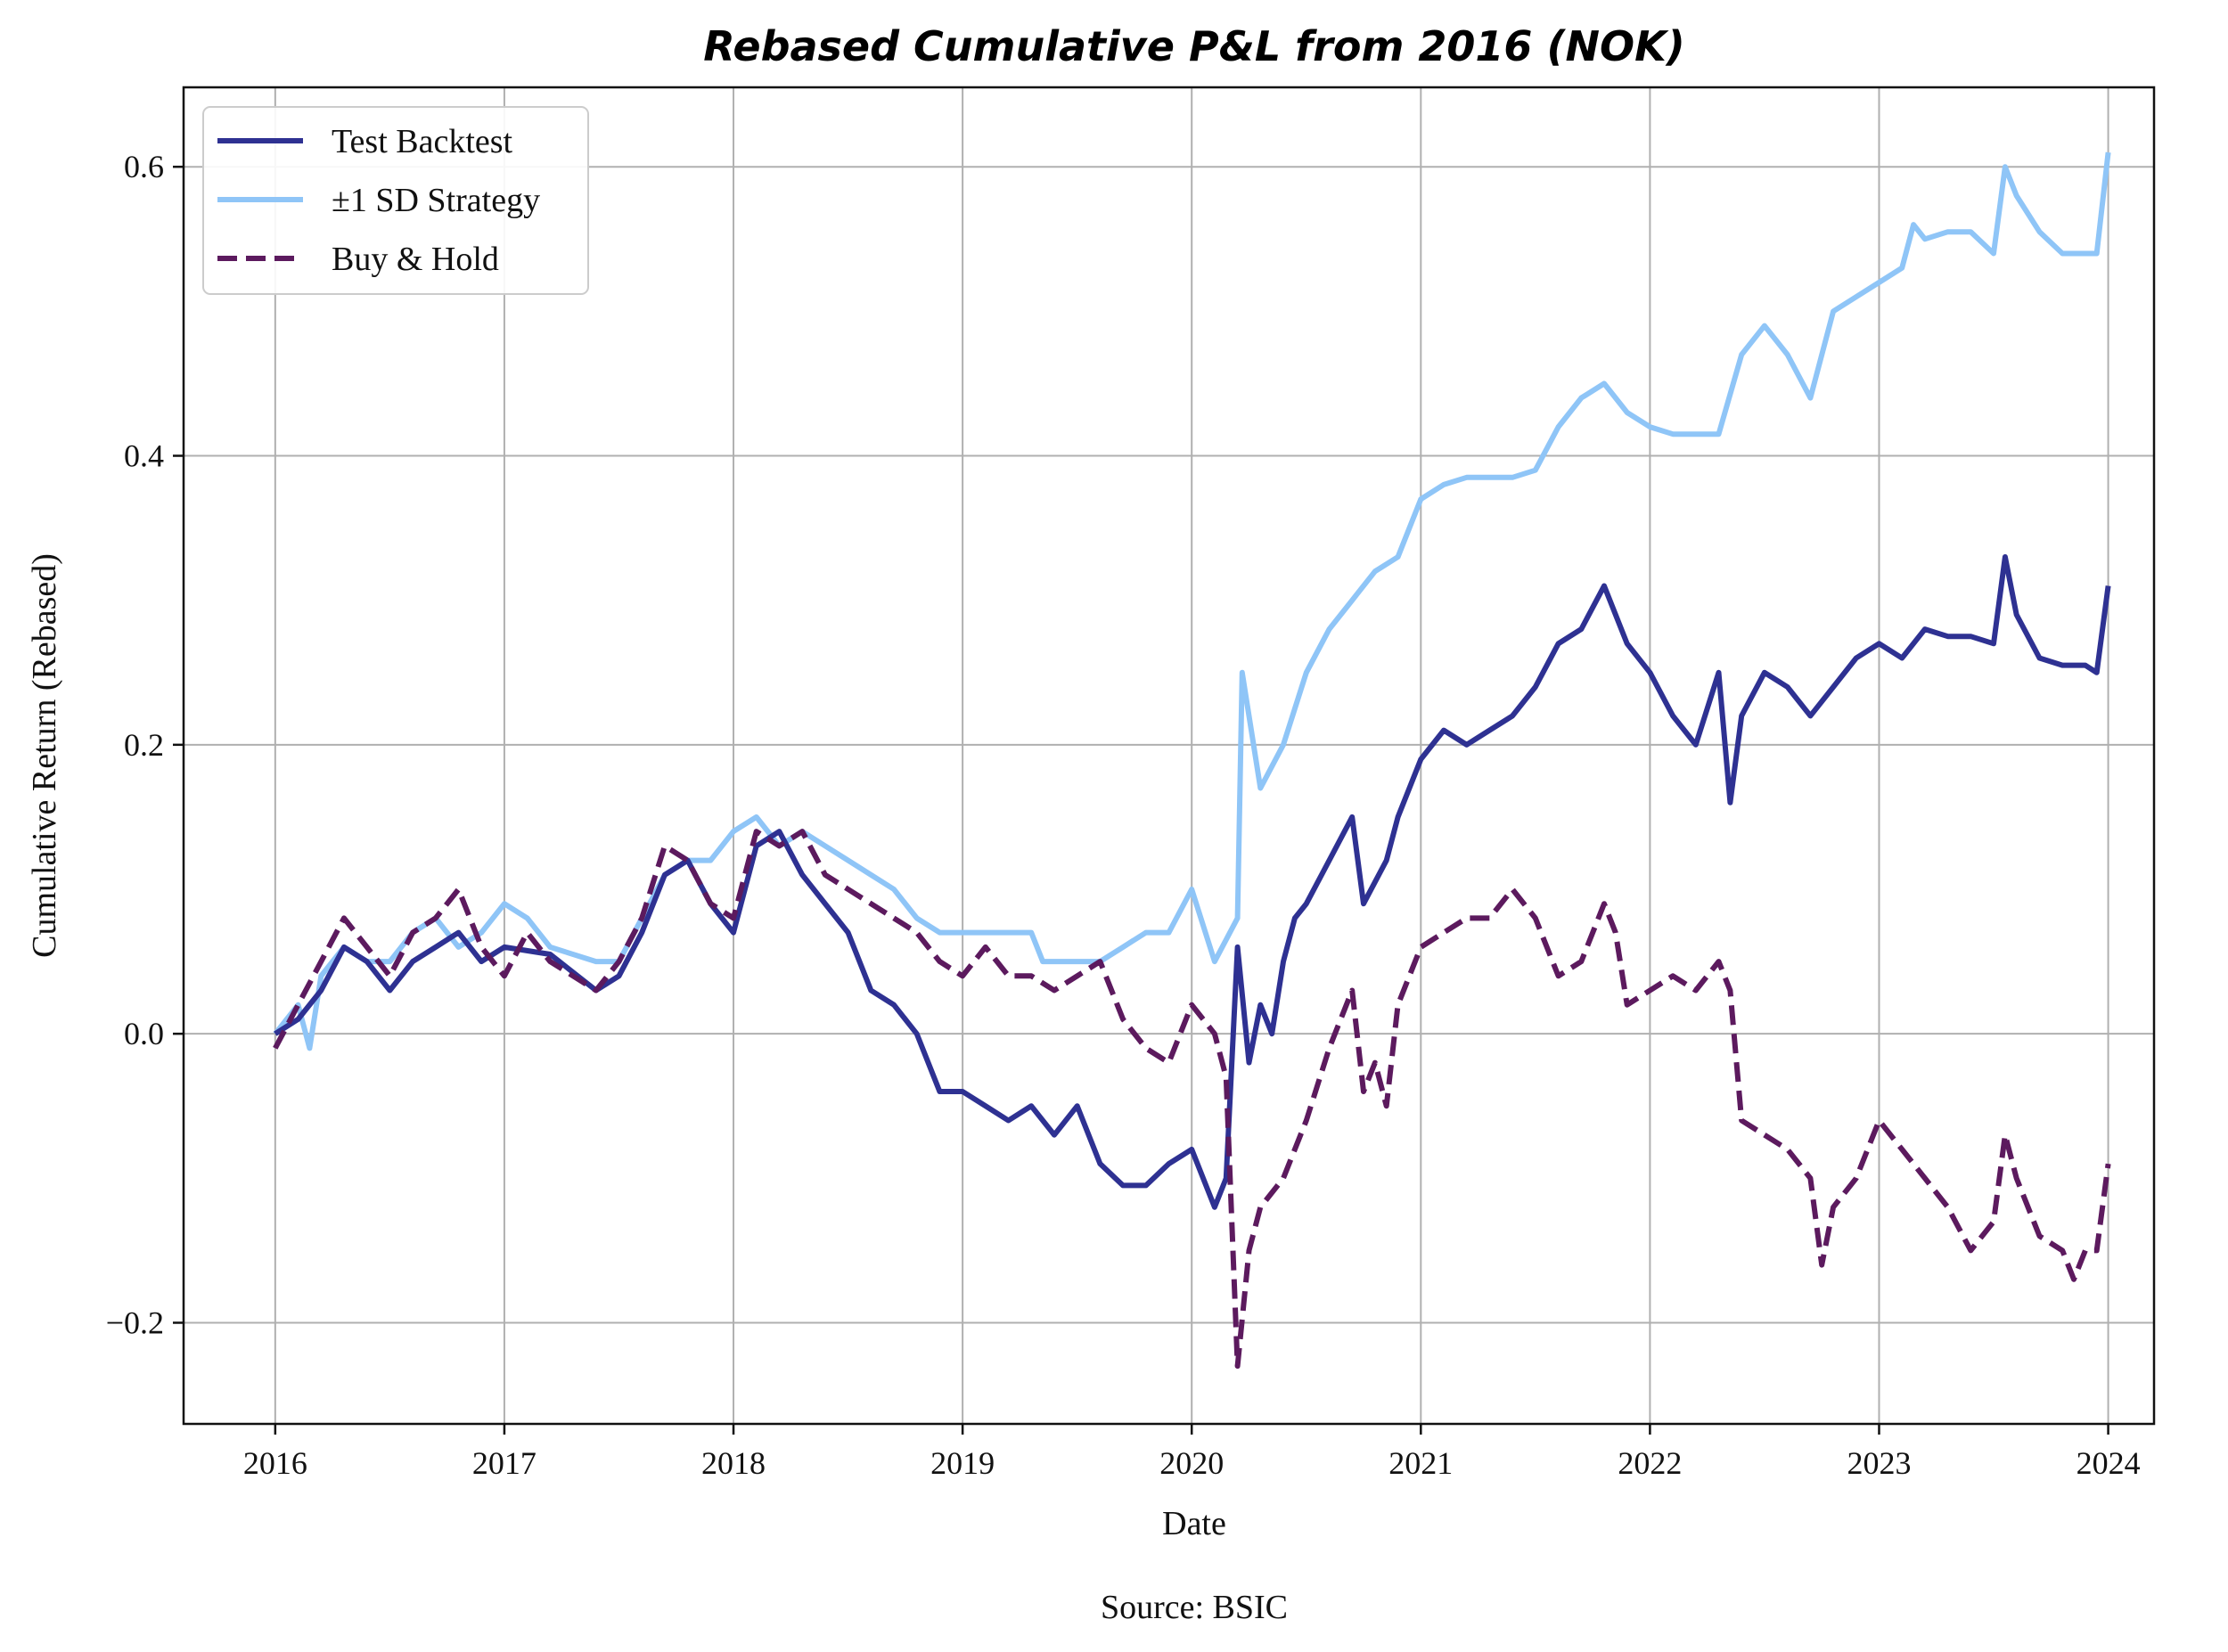 This screenshot has width=2228, height=1652. What do you see at coordinates (1194, 46) in the screenshot?
I see `chart-title: Rebased Cumulative P&L from 2016 (NOK)` at bounding box center [1194, 46].